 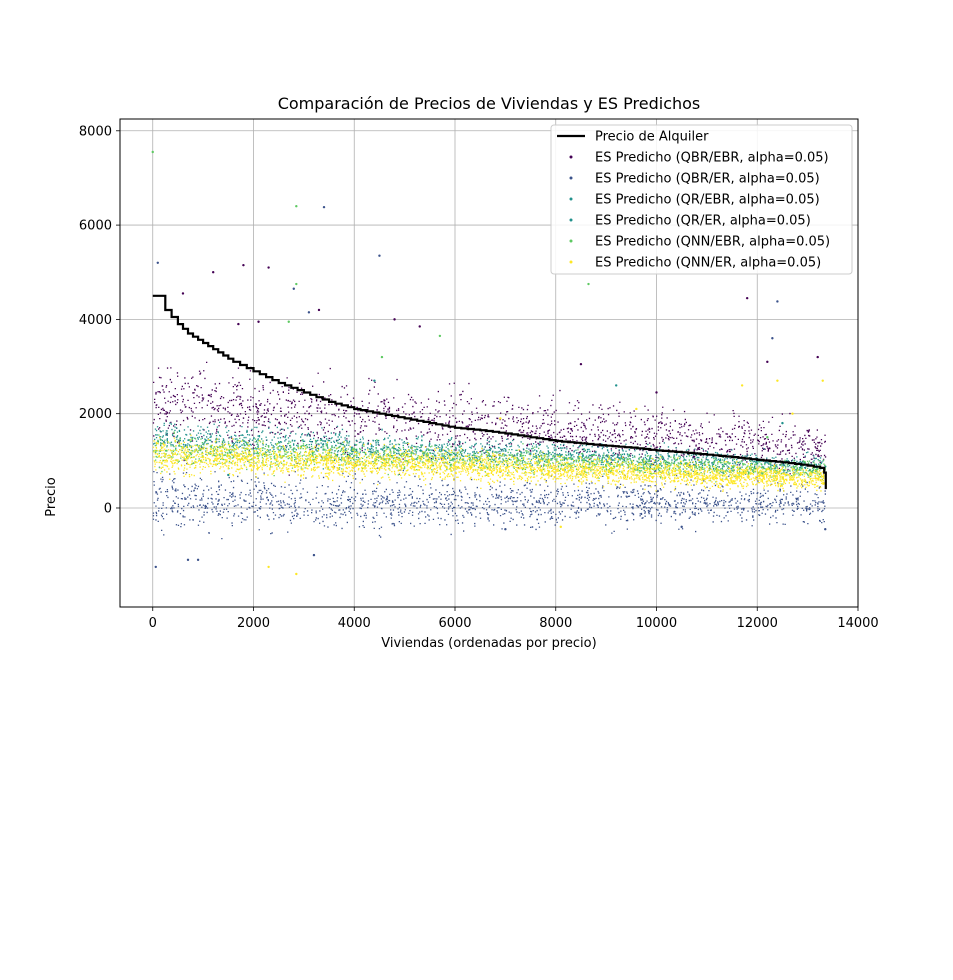 What do you see at coordinates (514, 619) in the screenshot?
I see `x-axis-ticks: 0 2000 4000 6000 8000 10000 12000 14000` at bounding box center [514, 619].